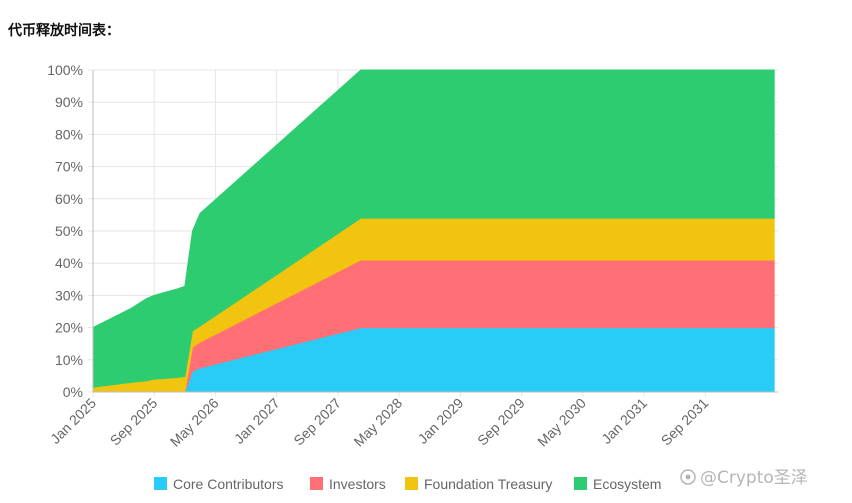 This screenshot has width=852, height=503. Describe the element at coordinates (69, 167) in the screenshot. I see `y-tick-label: 70%` at that location.